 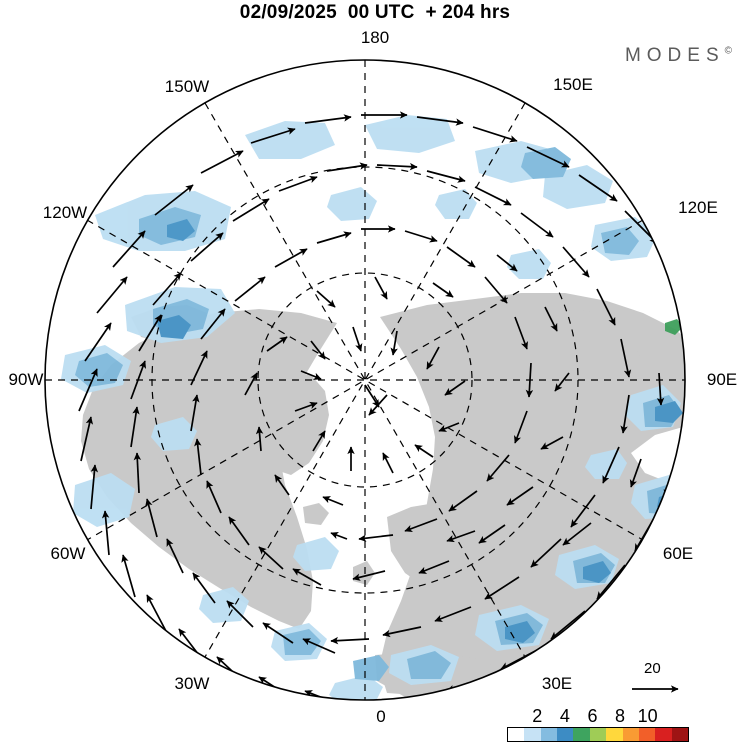 I want to click on longitude-label-150w: 150W, so click(x=187, y=86).